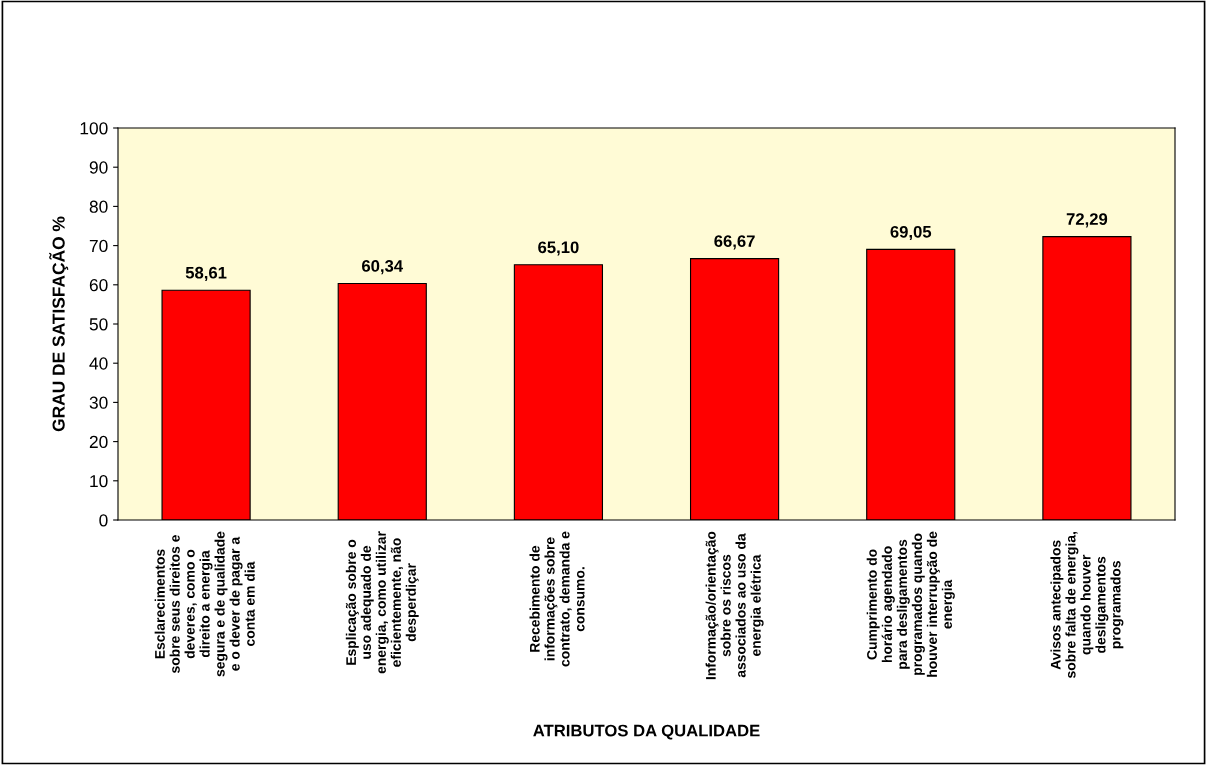 The height and width of the screenshot is (765, 1207). I want to click on data-label: 65,10, so click(558, 248).